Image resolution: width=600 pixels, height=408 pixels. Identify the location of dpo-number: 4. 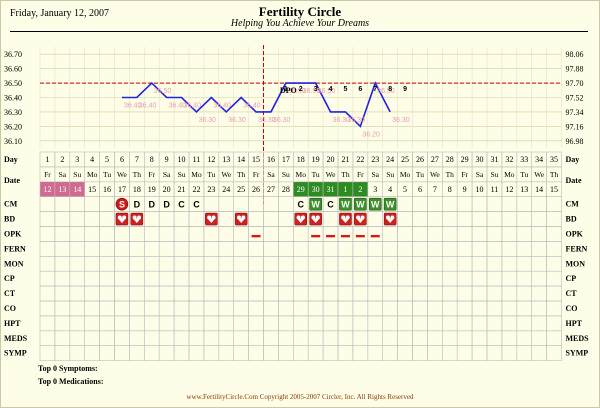
(331, 89).